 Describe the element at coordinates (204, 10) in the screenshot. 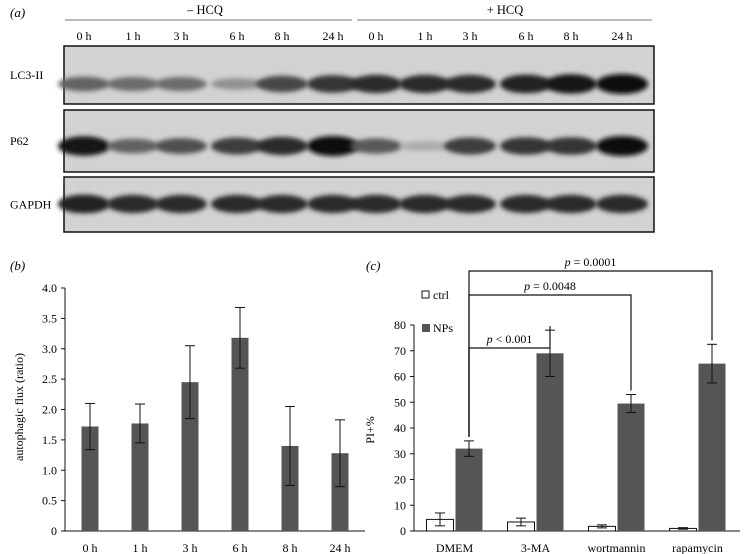

I see `group-label-minus-hcq: – HCQ` at that location.